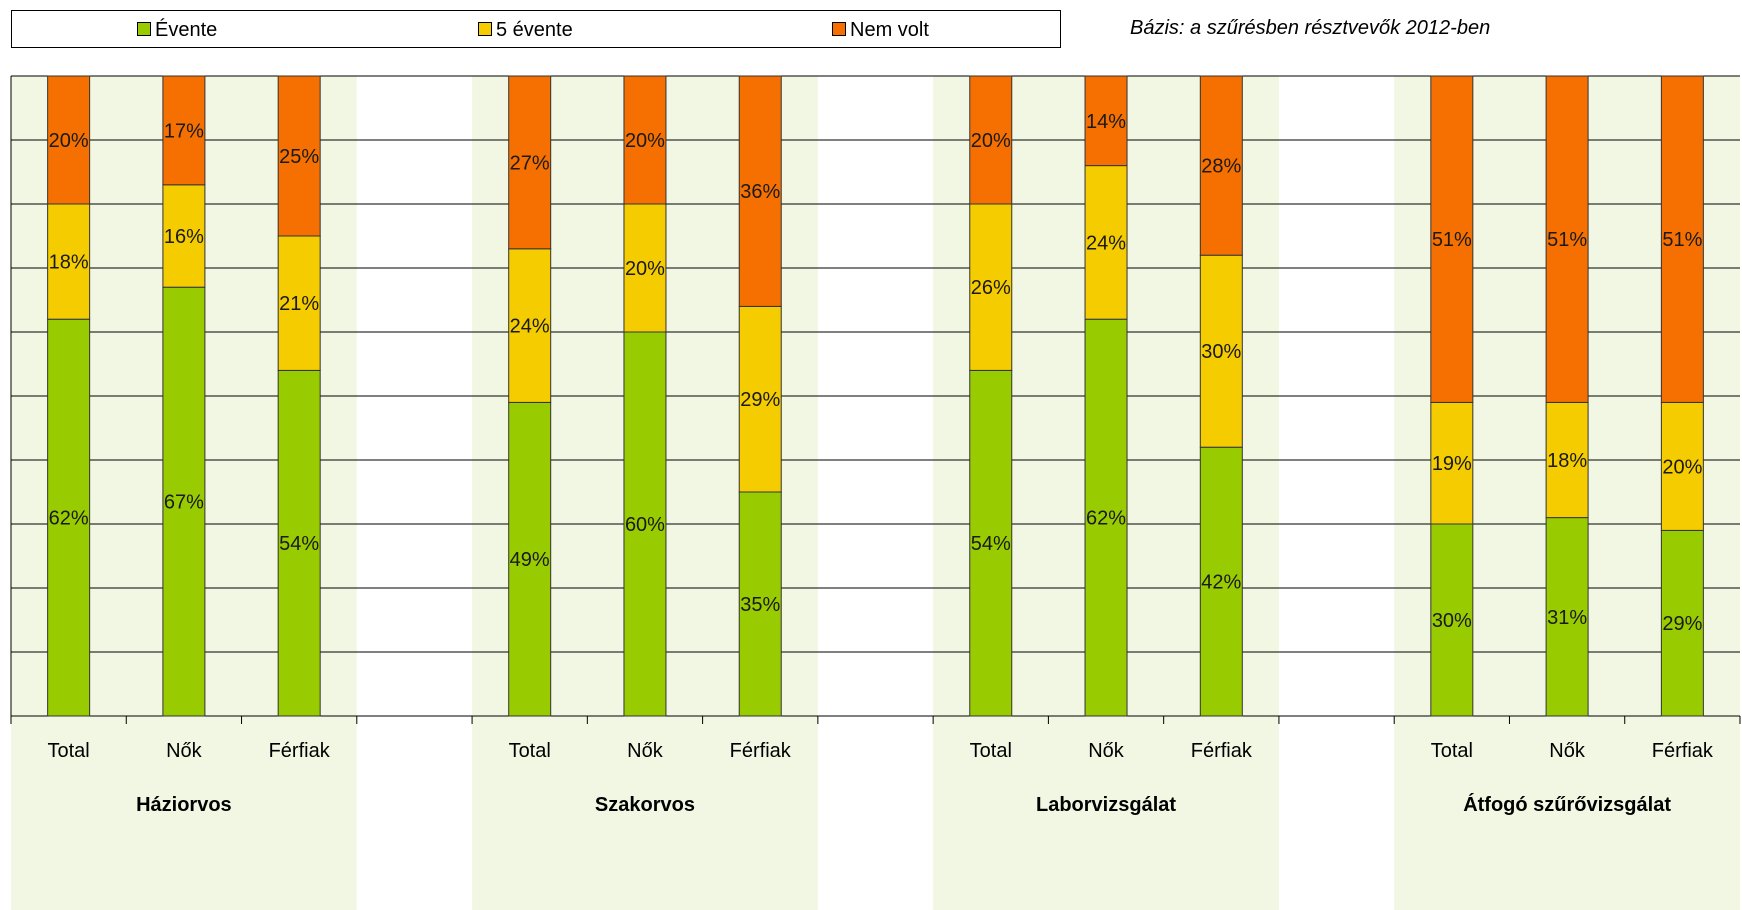 Image resolution: width=1742 pixels, height=910 pixels. Describe the element at coordinates (1567, 804) in the screenshot. I see `group-label: Átfogó szűrővizsgálat` at that location.